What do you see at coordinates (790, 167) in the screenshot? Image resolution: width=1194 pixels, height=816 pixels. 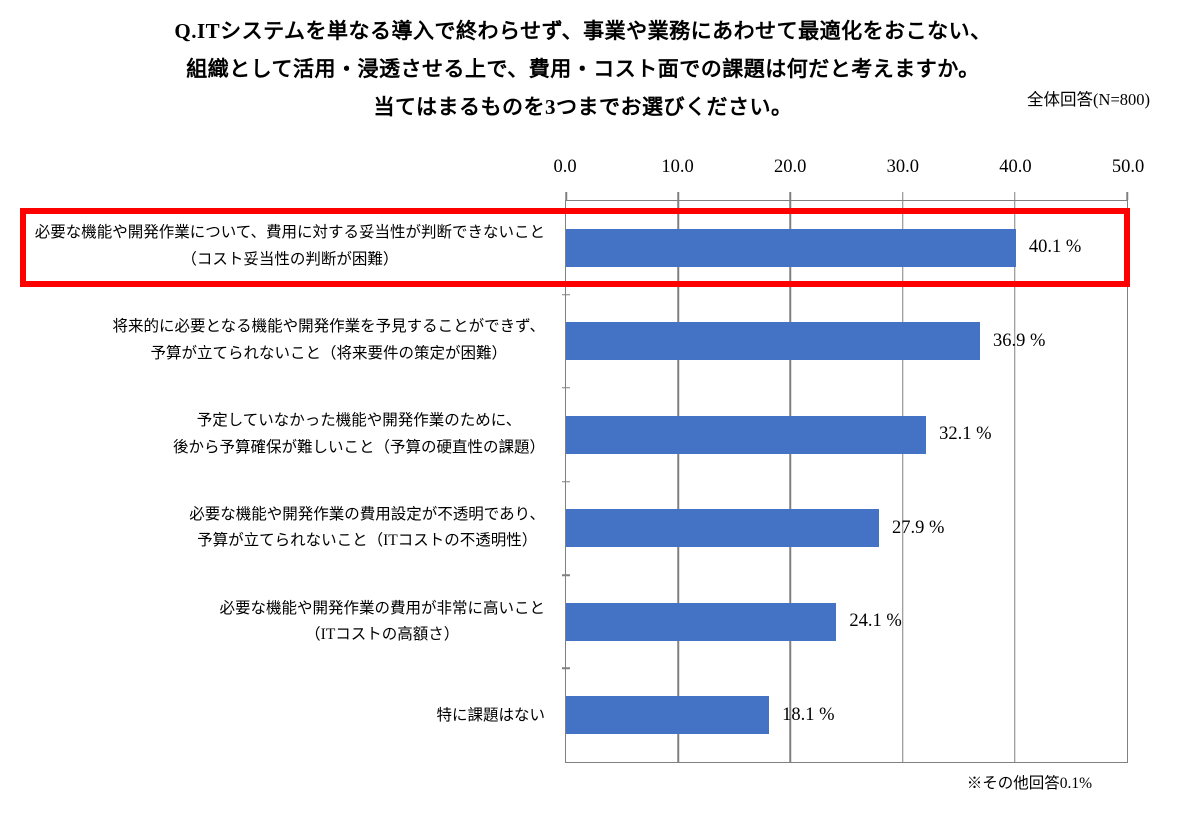 I see `x-axis-tick-label-20: 20.0` at bounding box center [790, 167].